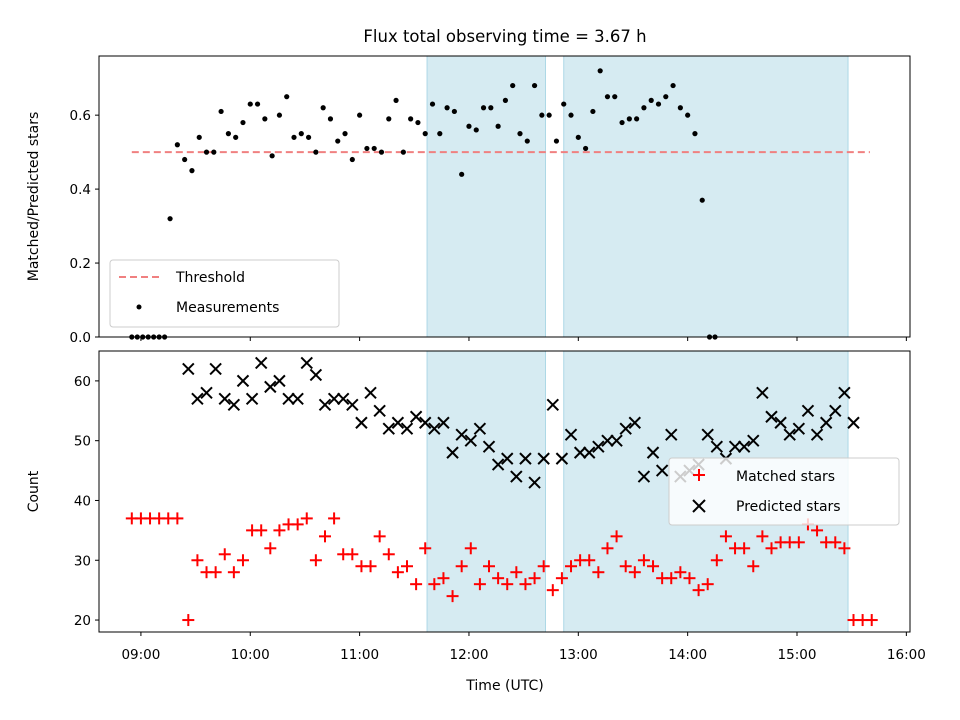 Image resolution: width=960 pixels, height=720 pixels. Describe the element at coordinates (699, 475) in the screenshot. I see `matched-legend-swatch` at that location.